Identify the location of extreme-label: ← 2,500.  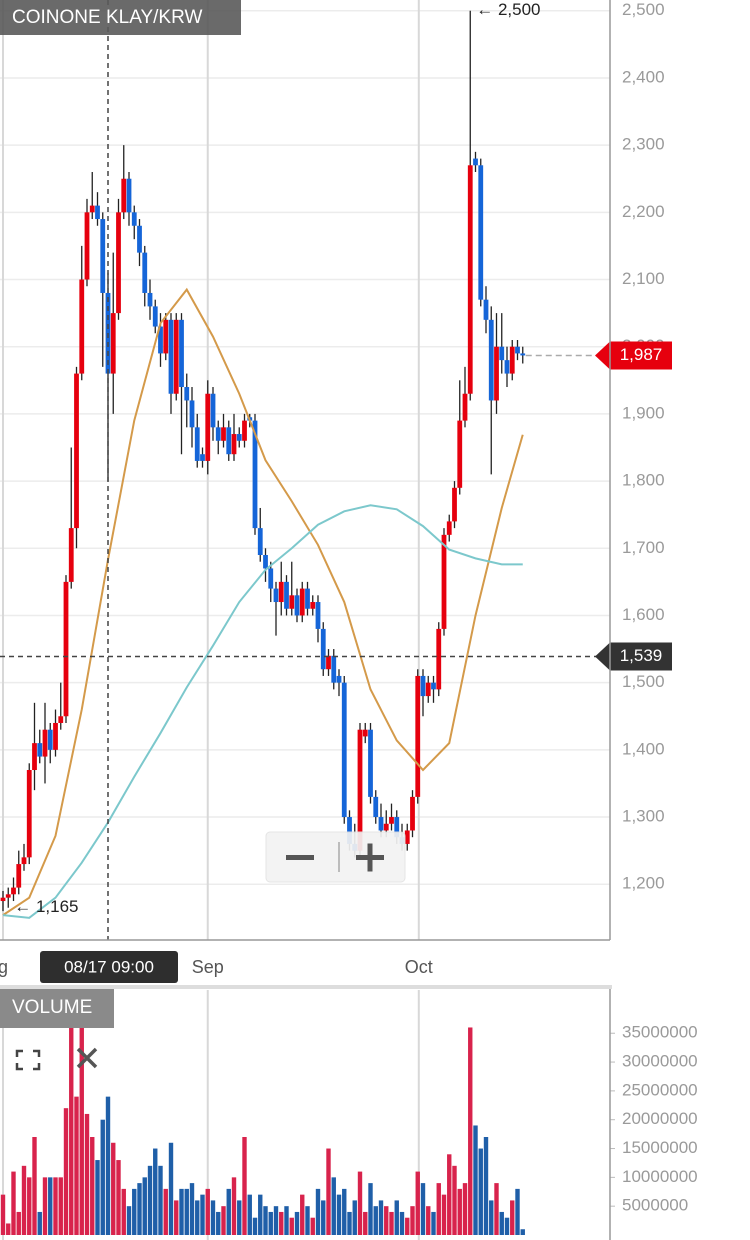
(508, 9).